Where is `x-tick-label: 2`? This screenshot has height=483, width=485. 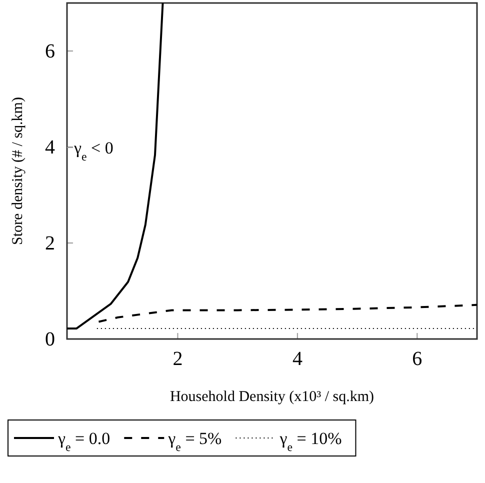
x-tick-label: 2 is located at coordinates (177, 359).